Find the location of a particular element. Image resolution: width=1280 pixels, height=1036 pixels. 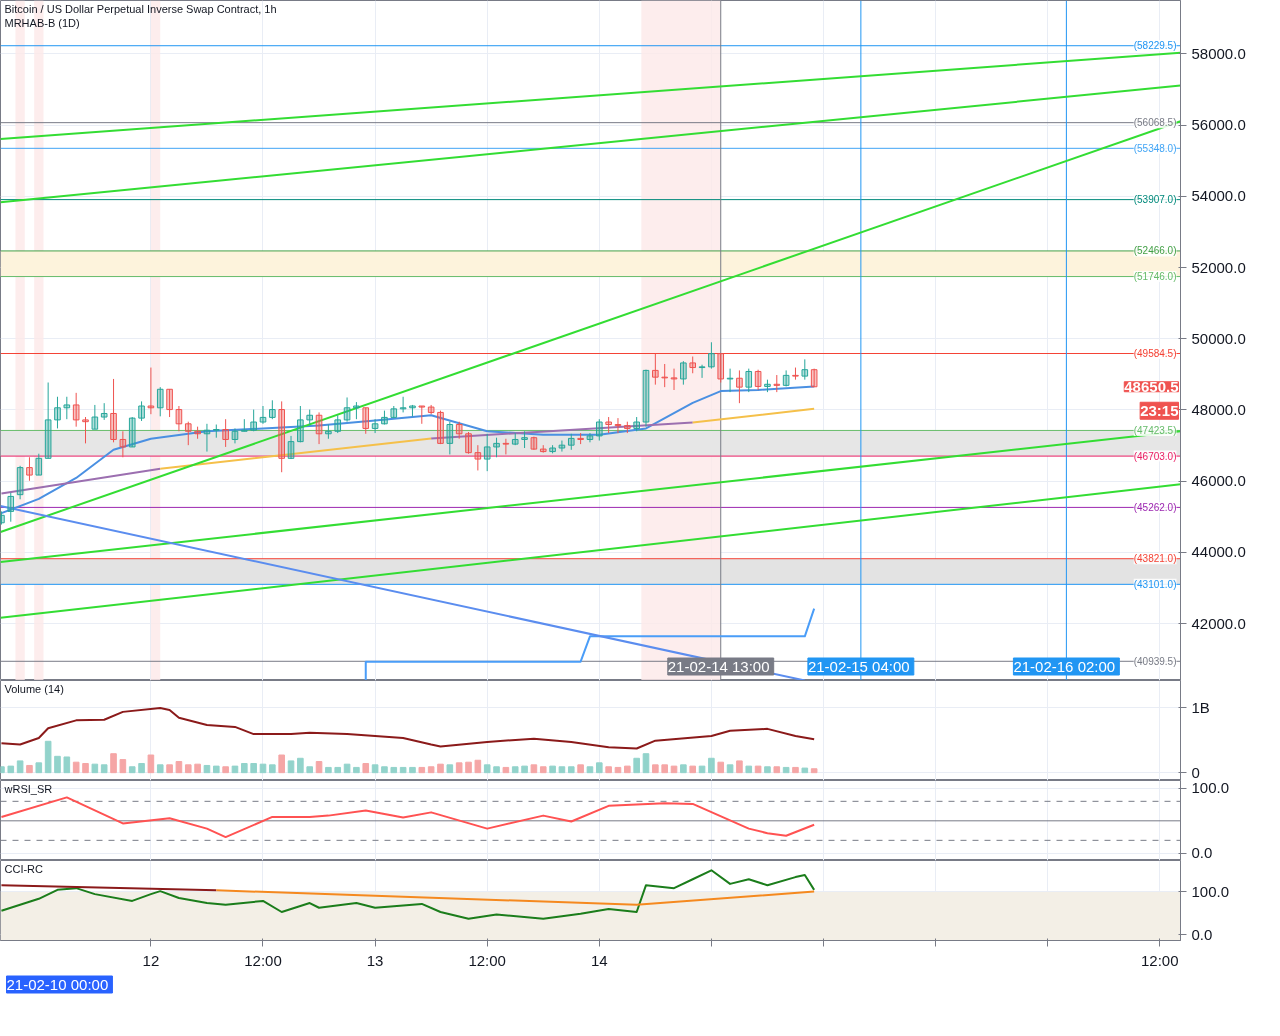

y-tick-label: 56000.0 is located at coordinates (1218, 125).